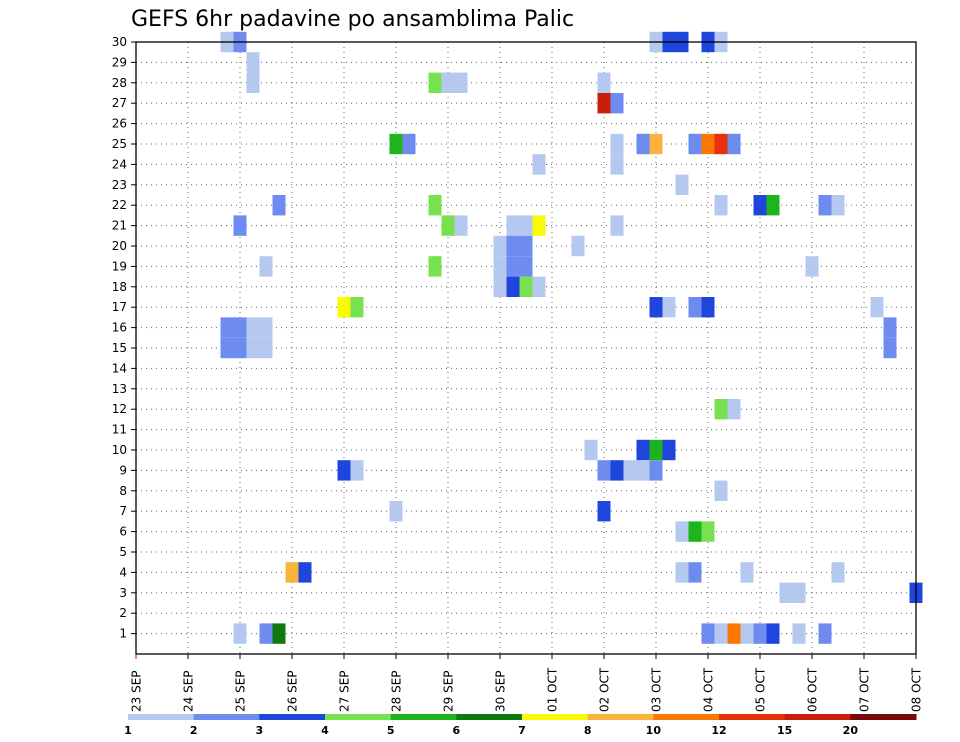 The image size is (960, 742). I want to click on x-tick-label: 06 OCT, so click(813, 689).